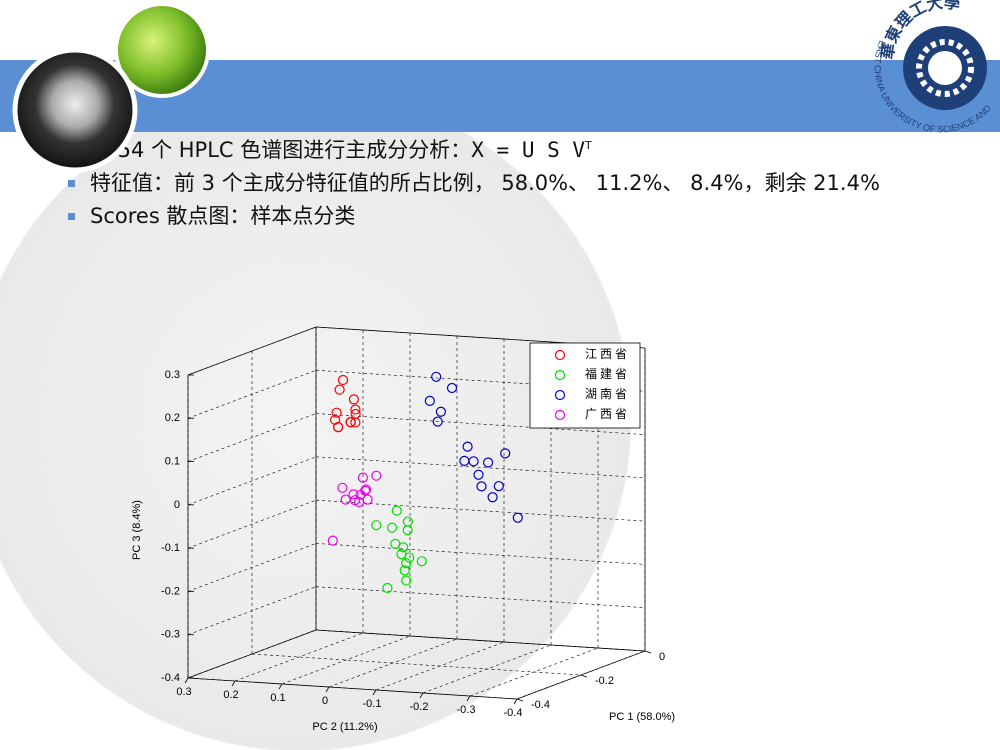 The width and height of the screenshot is (1000, 750). Describe the element at coordinates (223, 216) in the screenshot. I see `bullet-text: Scores 散点图：样本点分类` at that location.